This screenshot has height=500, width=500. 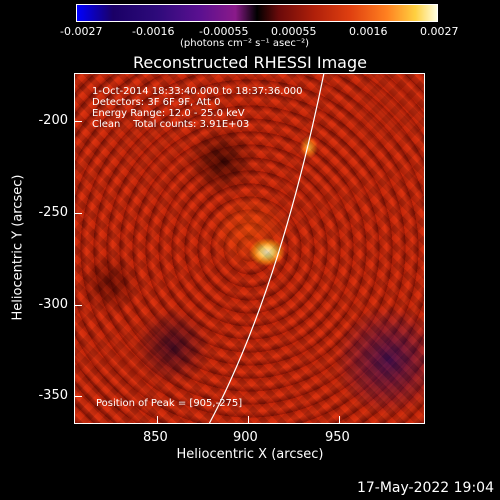 I want to click on x-tick: 900, so click(x=245, y=437).